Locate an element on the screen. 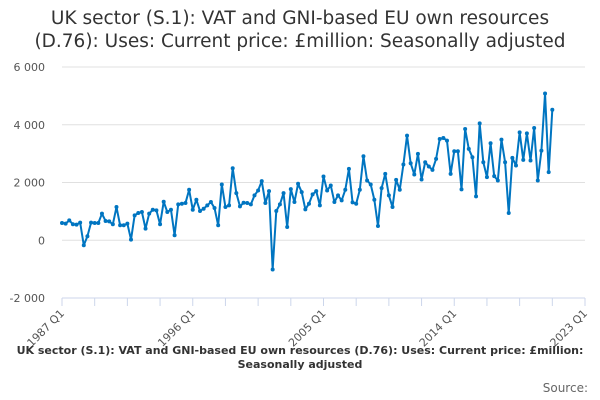 The width and height of the screenshot is (600, 400). source-label: Source: is located at coordinates (565, 388).